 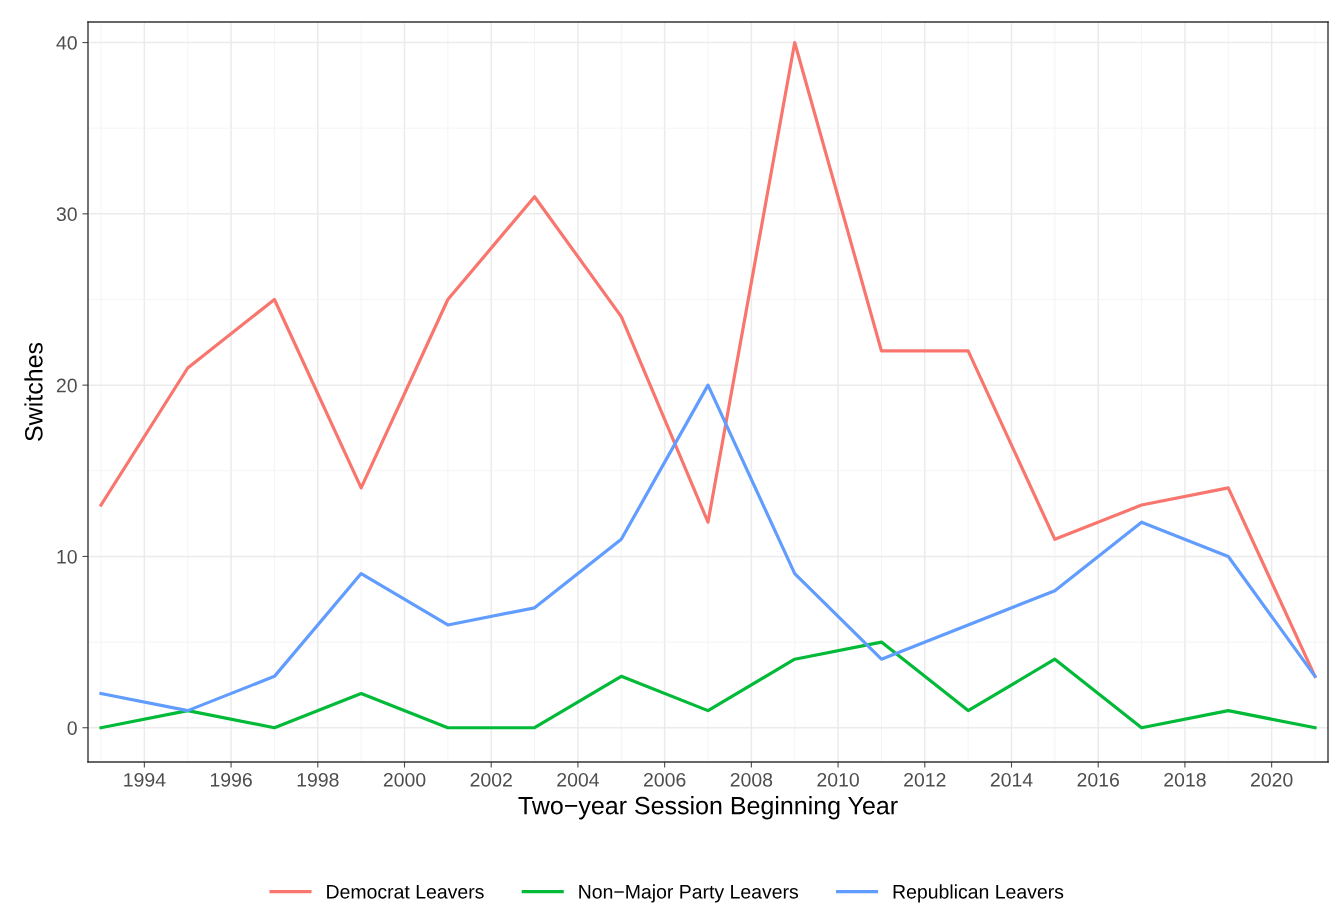 I want to click on y-axis-title: Switches, so click(x=33, y=391).